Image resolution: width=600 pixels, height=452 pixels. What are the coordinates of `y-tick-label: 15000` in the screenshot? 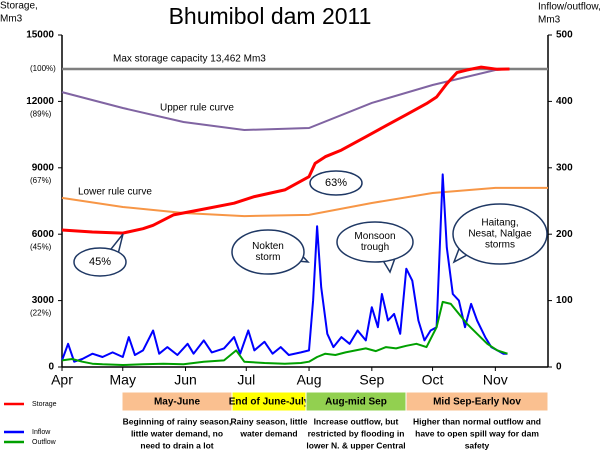 It's located at (40, 35).